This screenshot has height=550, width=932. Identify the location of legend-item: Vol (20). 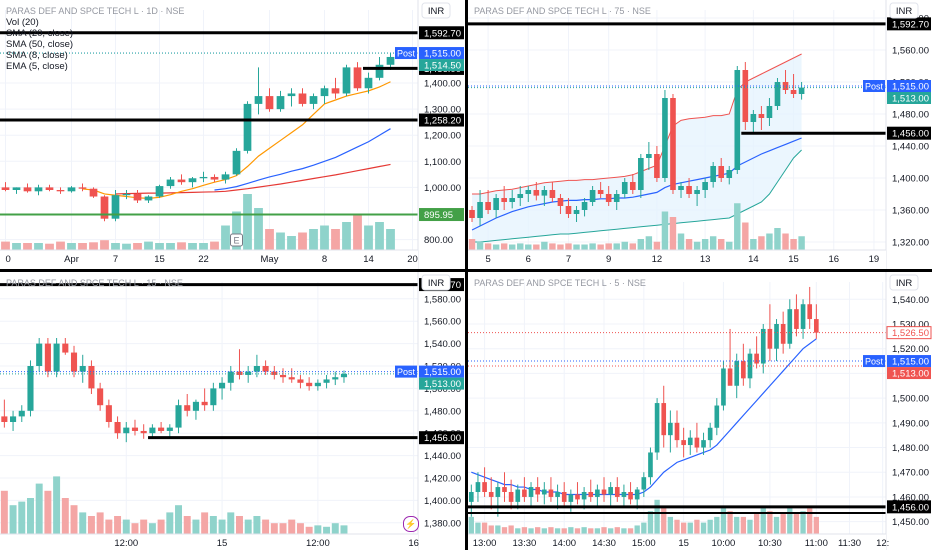
(22, 22).